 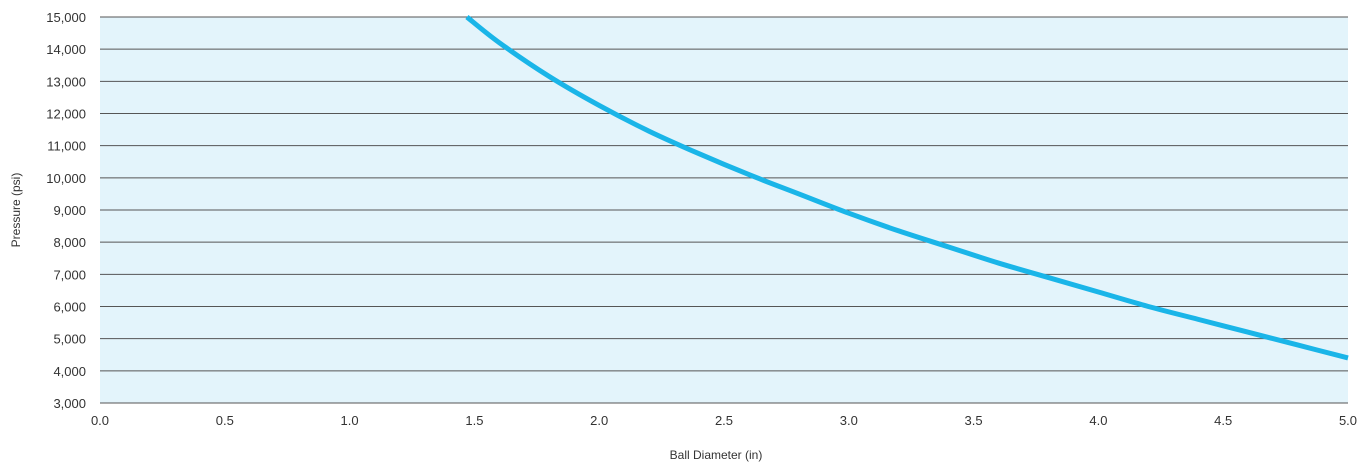 What do you see at coordinates (69, 210) in the screenshot?
I see `y-tick-label: 9,000` at bounding box center [69, 210].